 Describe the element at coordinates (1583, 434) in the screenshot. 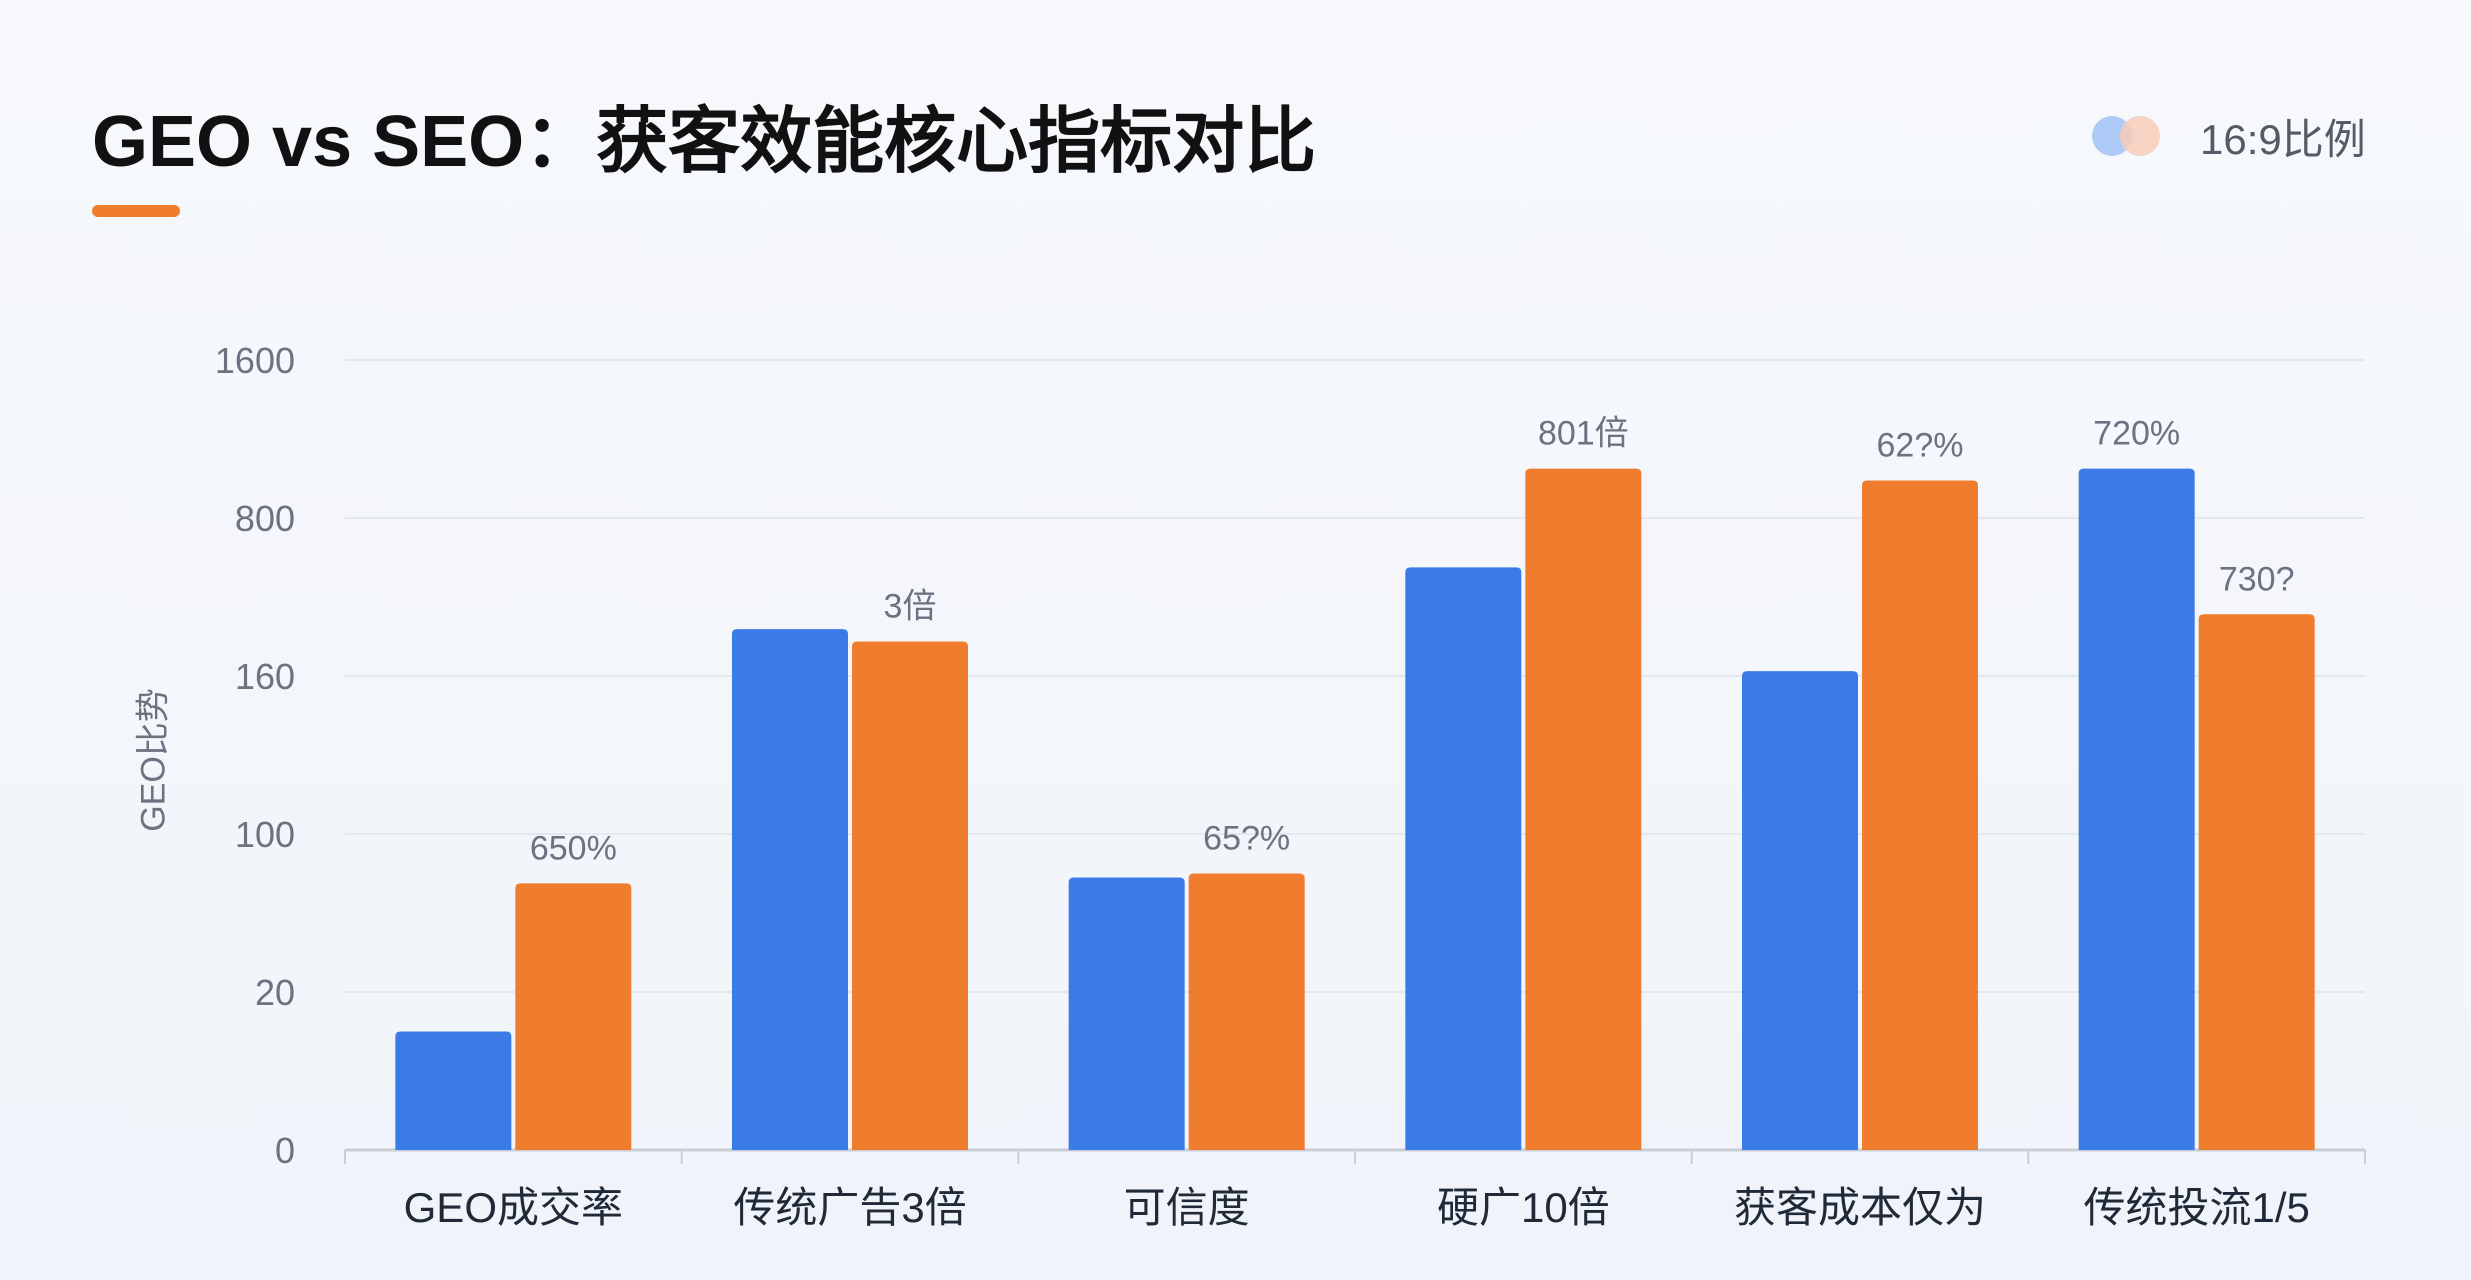

I see `bar-data-label: 801倍` at that location.